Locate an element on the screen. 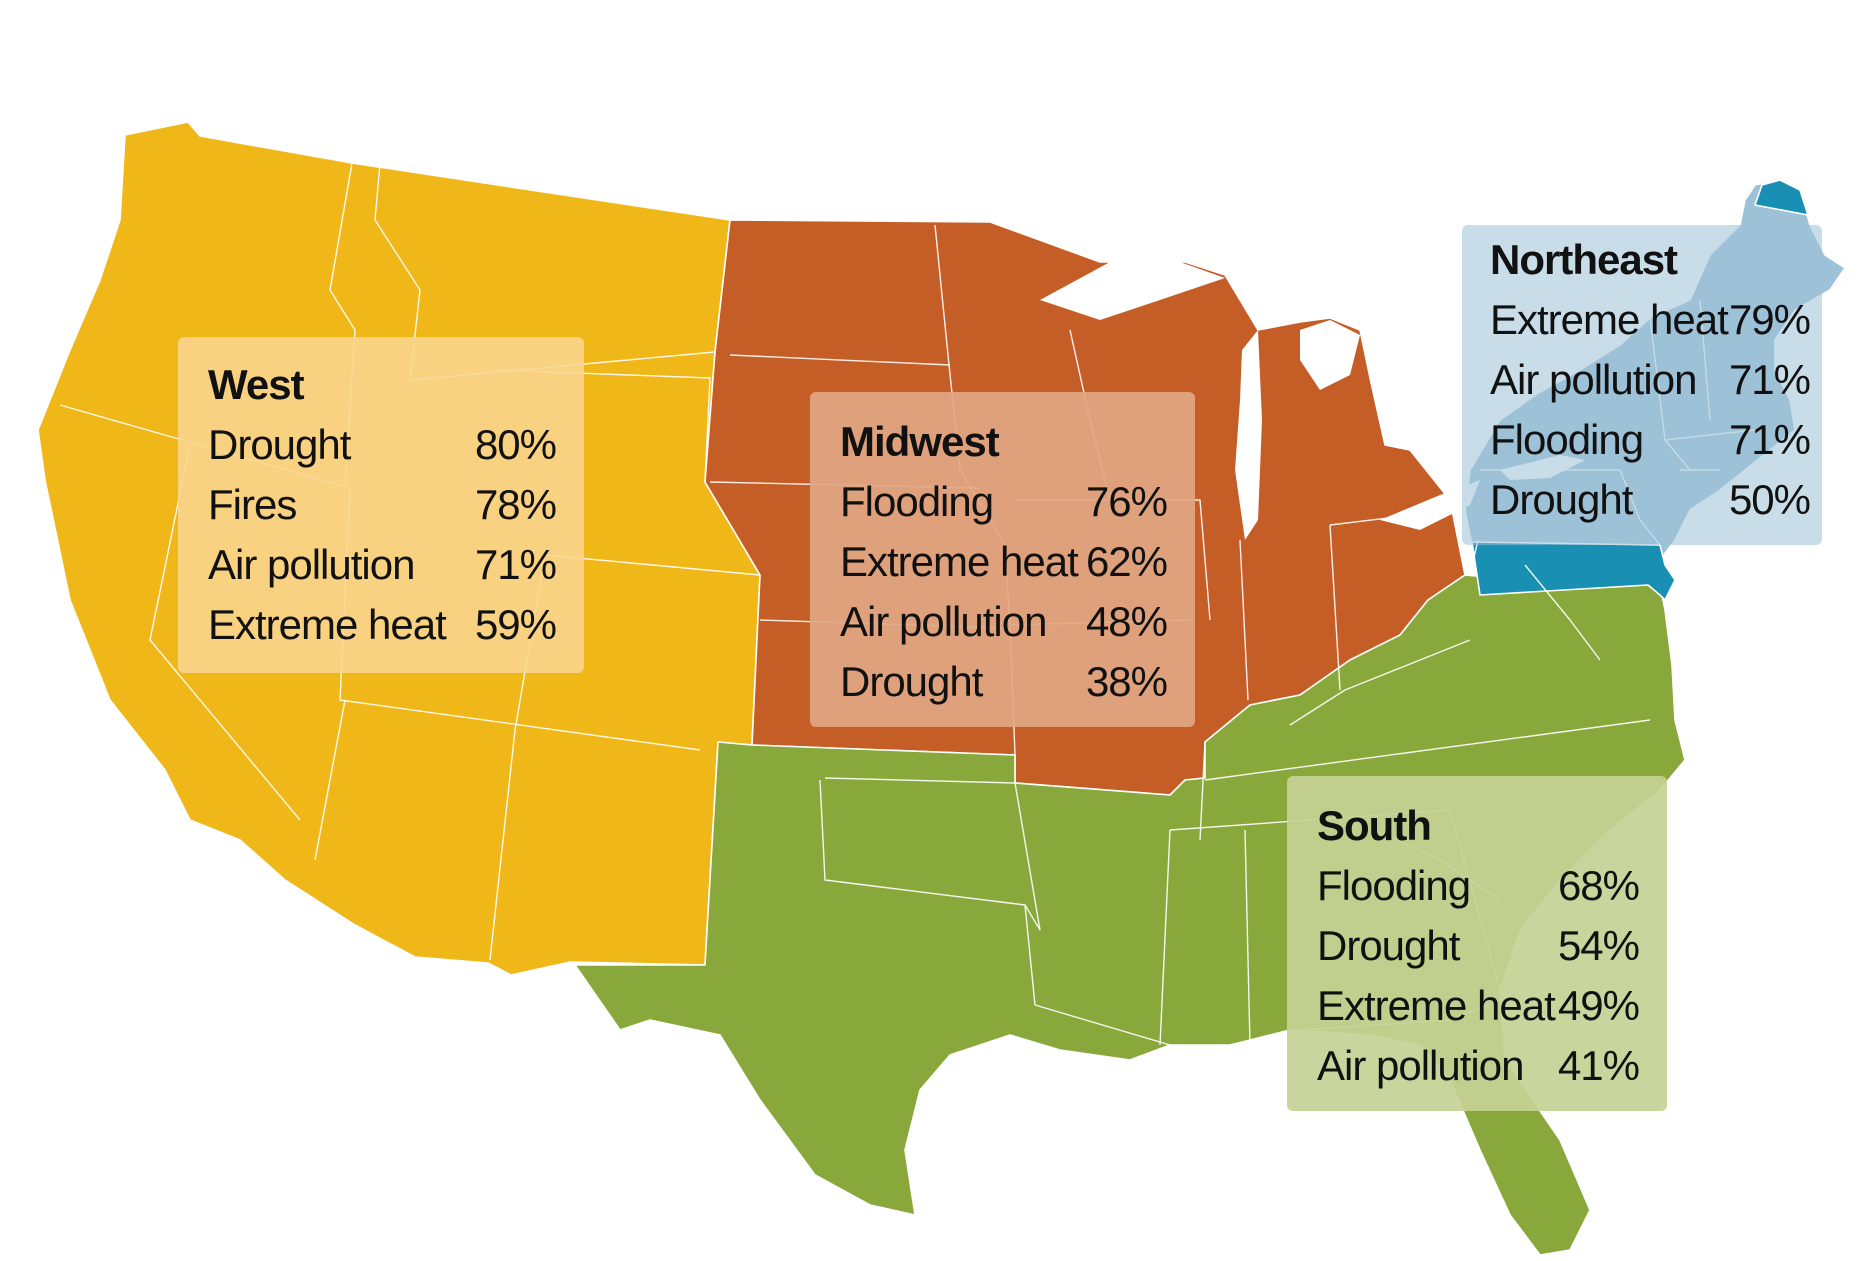  midwest-title: Midwest is located at coordinates (920, 441).